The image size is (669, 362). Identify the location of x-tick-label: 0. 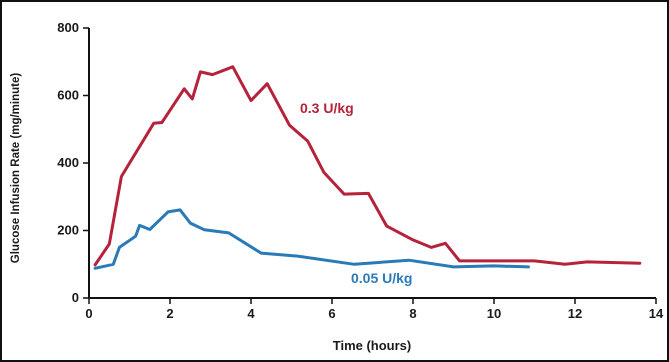
(88, 313).